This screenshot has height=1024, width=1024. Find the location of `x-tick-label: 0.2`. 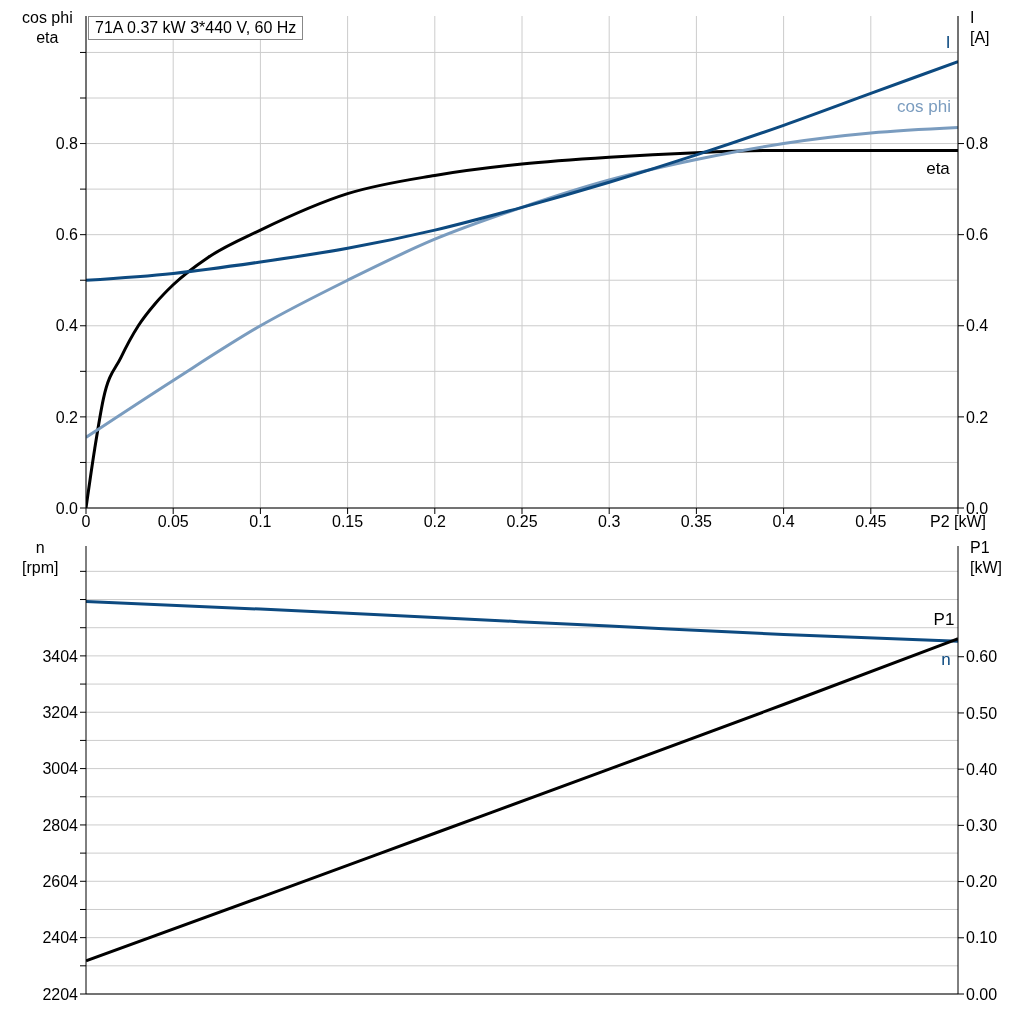

x-tick-label: 0.2 is located at coordinates (435, 522).